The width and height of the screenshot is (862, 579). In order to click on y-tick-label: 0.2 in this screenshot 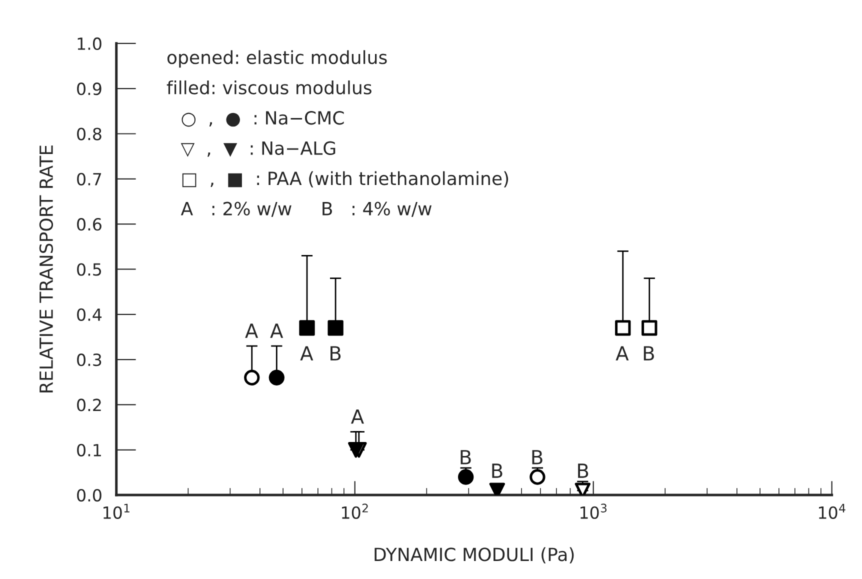, I will do `click(89, 405)`.